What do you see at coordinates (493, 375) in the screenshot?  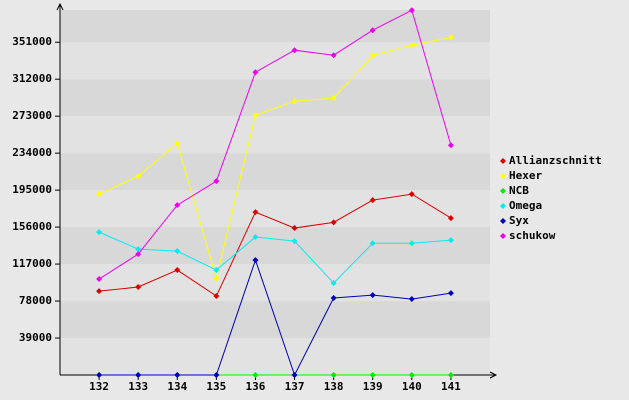 I see `x-axis-arrow` at bounding box center [493, 375].